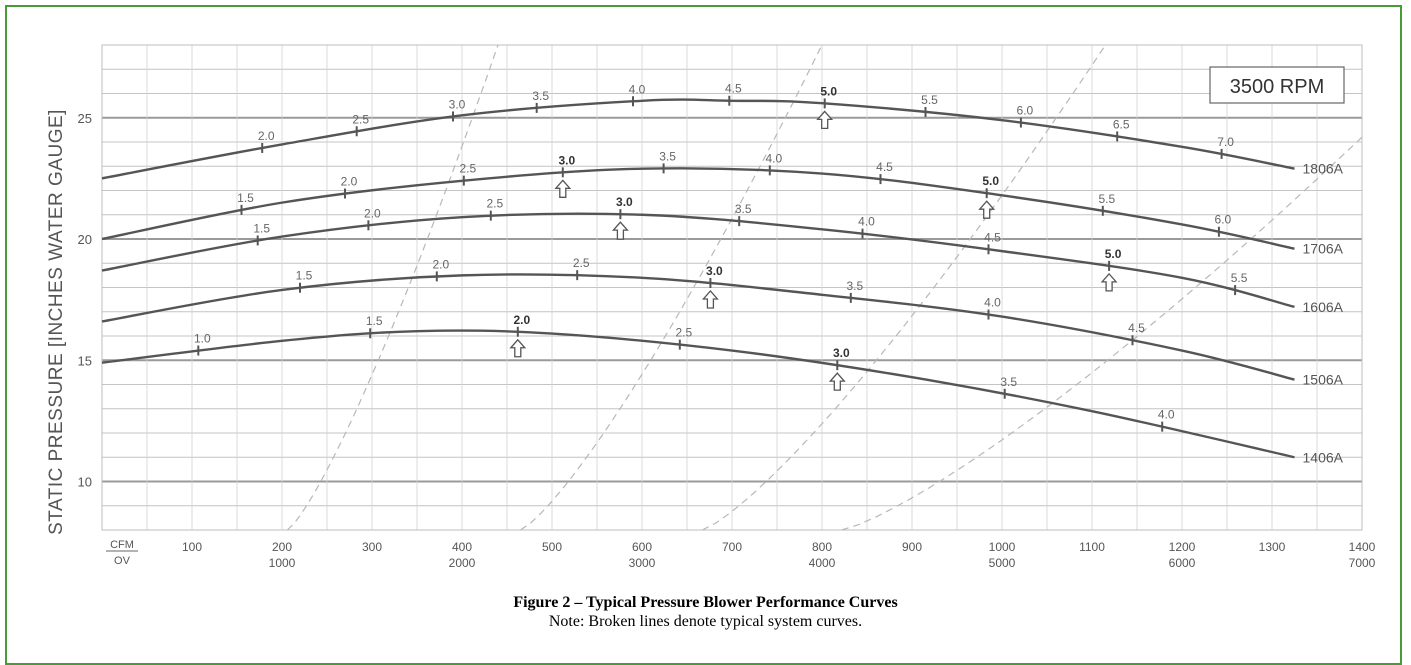 Image resolution: width=1411 pixels, height=665 pixels. What do you see at coordinates (1323, 249) in the screenshot?
I see `series-label: 1706A` at bounding box center [1323, 249].